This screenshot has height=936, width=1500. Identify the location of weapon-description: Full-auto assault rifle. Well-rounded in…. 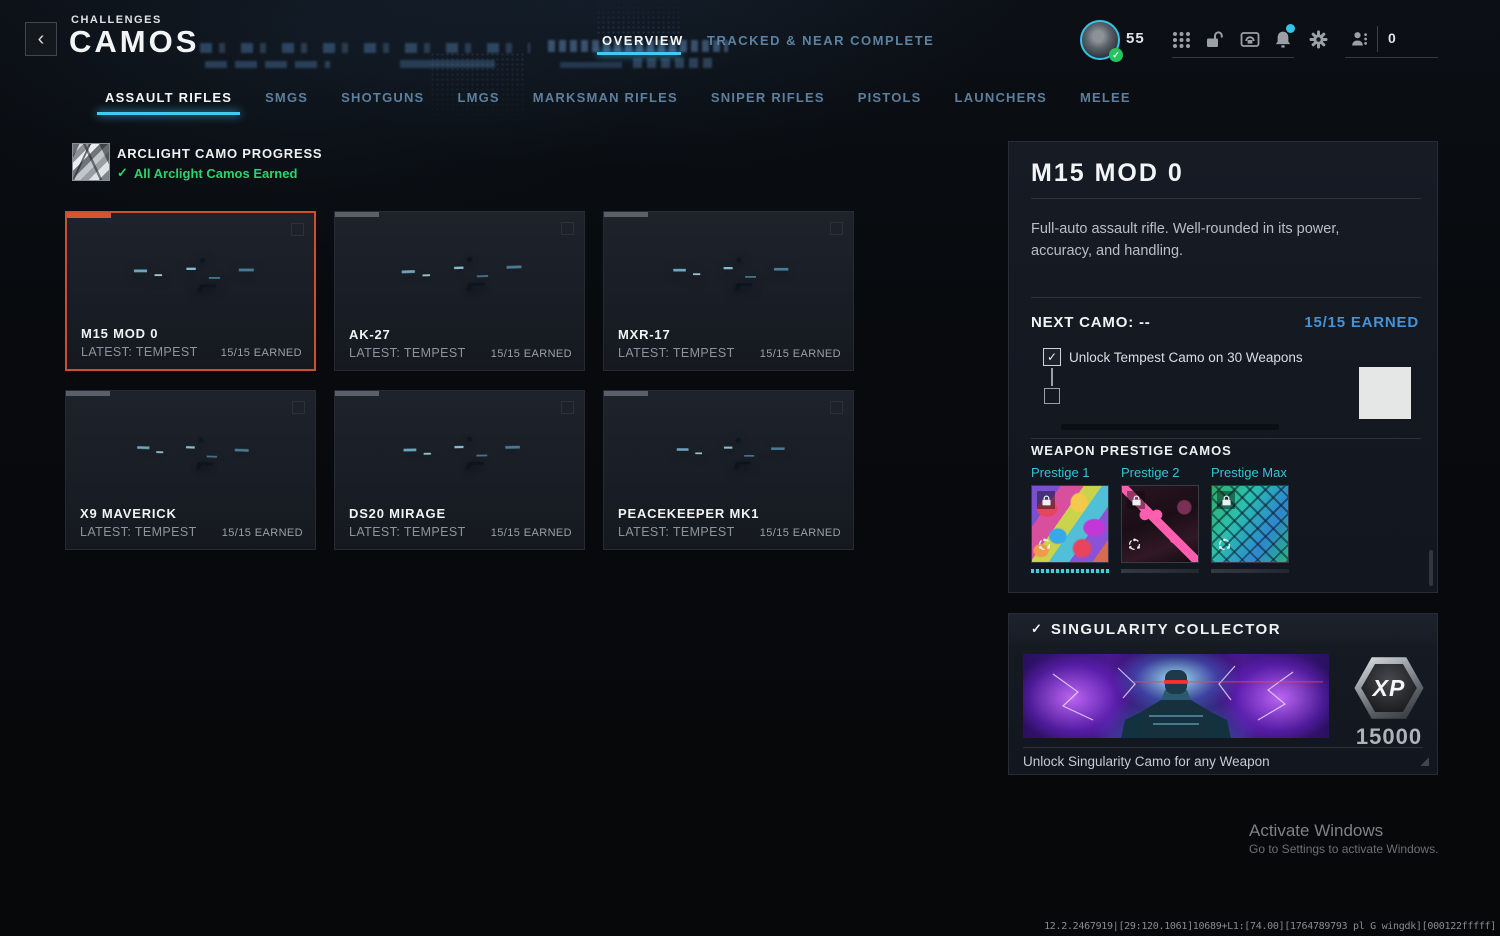
(1185, 240).